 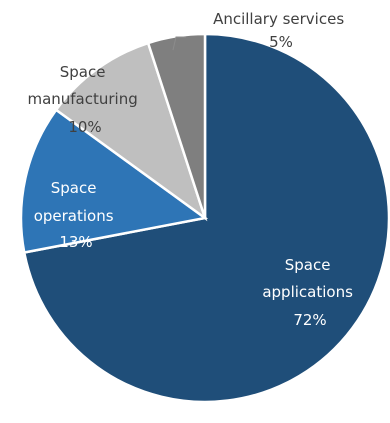 I want to click on label-space-manufacturing: Space manufacturing 10%, so click(x=84, y=99).